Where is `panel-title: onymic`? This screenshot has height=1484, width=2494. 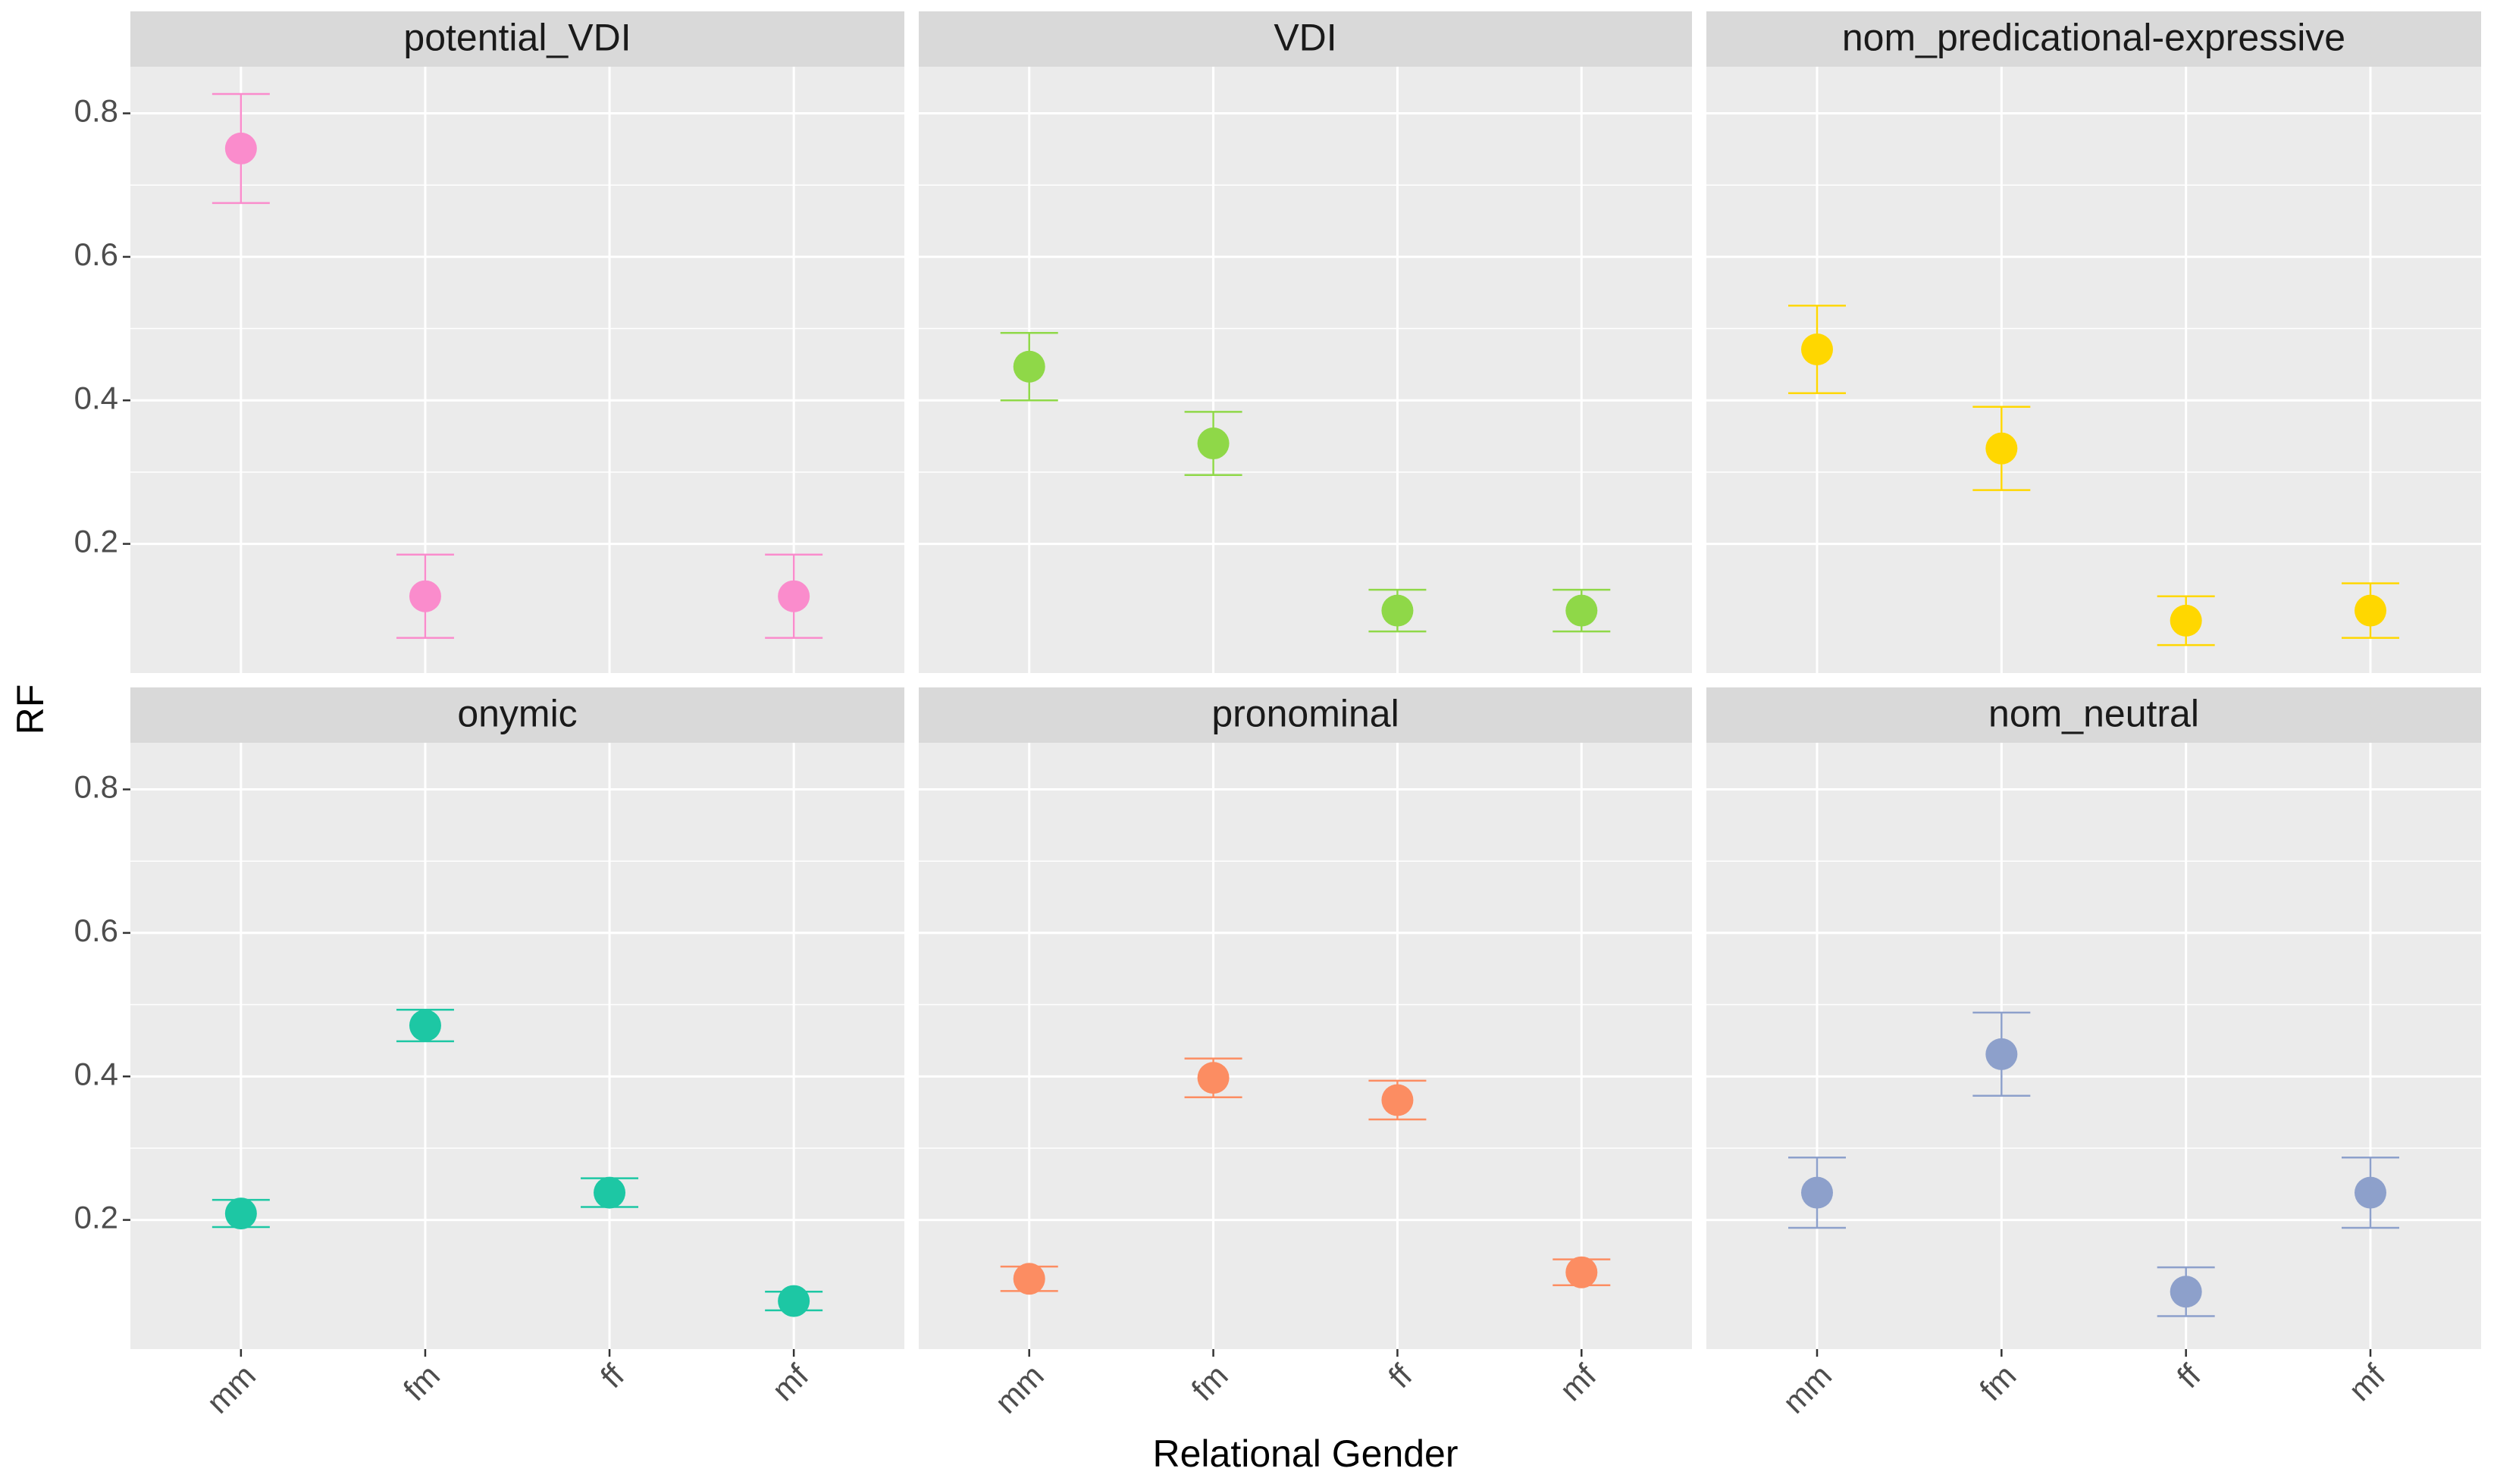 panel-title: onymic is located at coordinates (517, 714).